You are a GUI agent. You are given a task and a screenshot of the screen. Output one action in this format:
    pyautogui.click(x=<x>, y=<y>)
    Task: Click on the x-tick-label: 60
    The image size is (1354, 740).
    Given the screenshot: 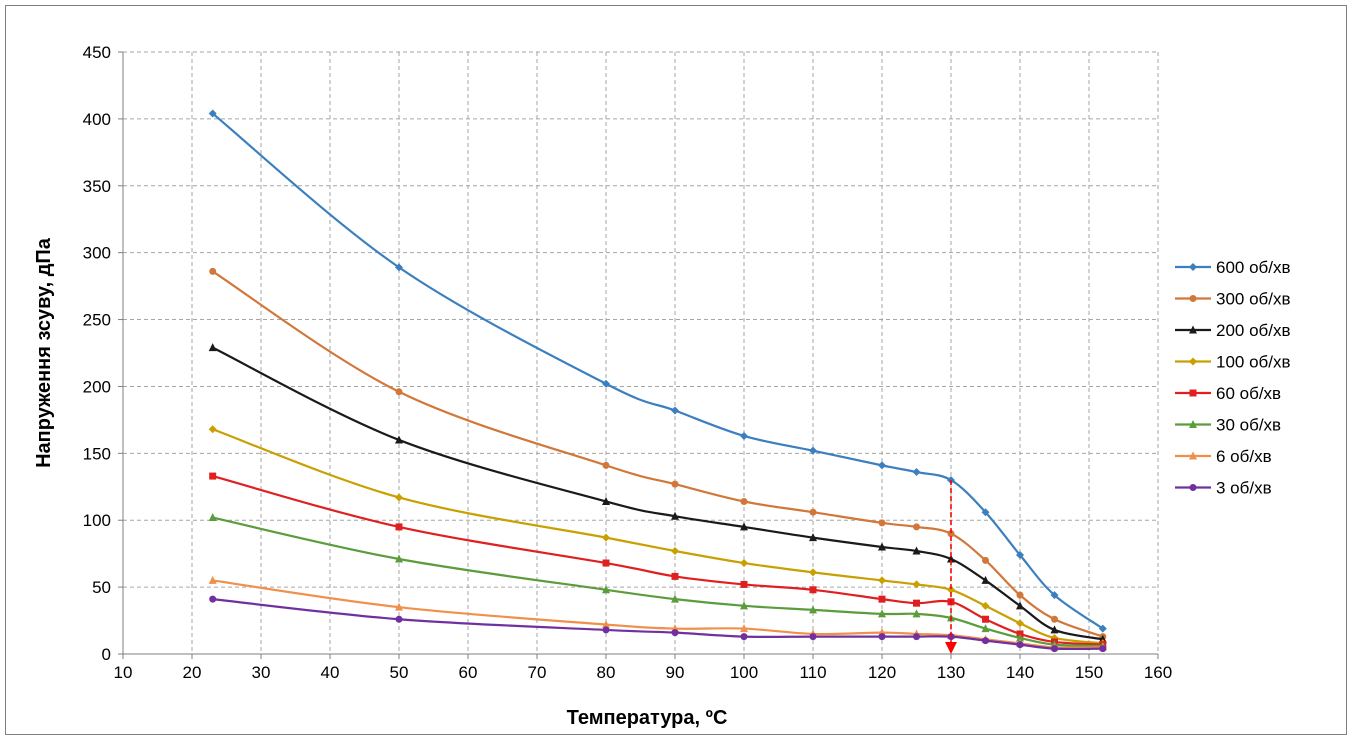 What is the action you would take?
    pyautogui.click(x=468, y=672)
    